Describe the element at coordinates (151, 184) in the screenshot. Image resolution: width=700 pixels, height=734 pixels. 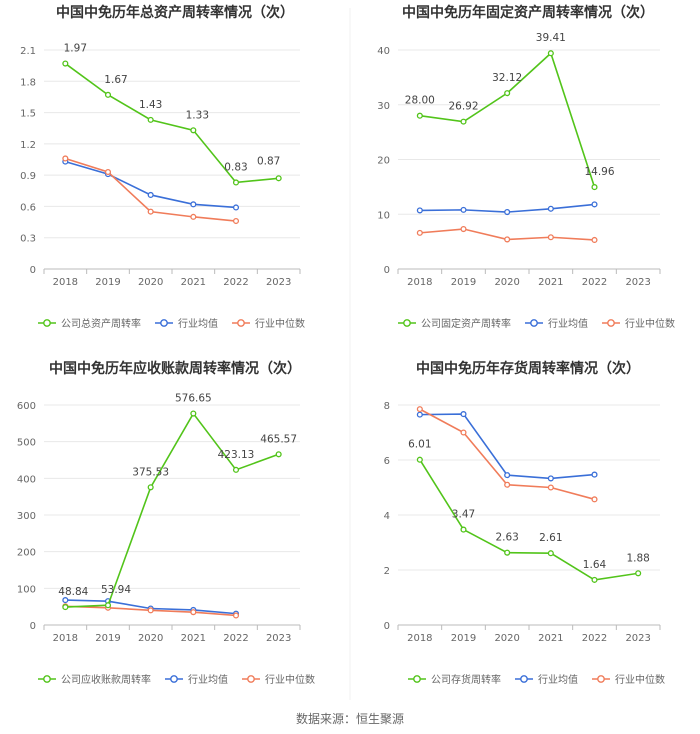
I see `series-line-average` at that location.